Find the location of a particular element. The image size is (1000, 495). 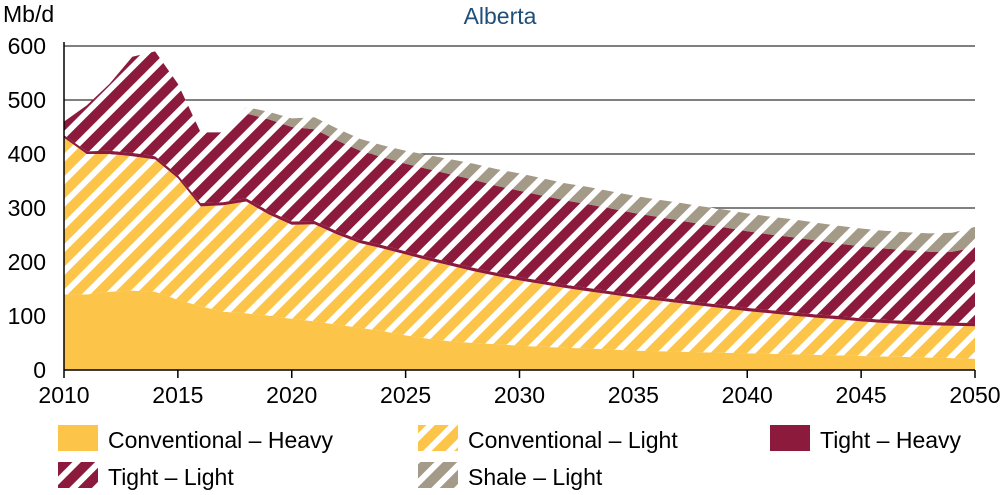

x-tick-label-2030: 2030 is located at coordinates (519, 395).